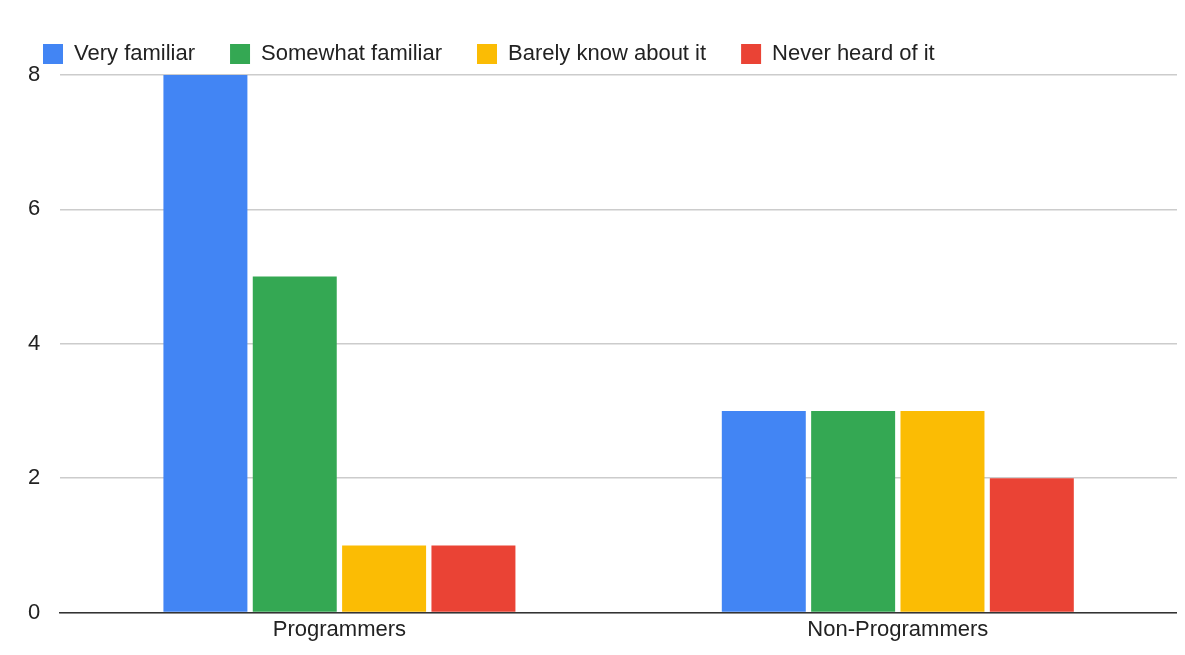 This screenshot has width=1185, height=655. What do you see at coordinates (34, 477) in the screenshot?
I see `y-tick-label: 2` at bounding box center [34, 477].